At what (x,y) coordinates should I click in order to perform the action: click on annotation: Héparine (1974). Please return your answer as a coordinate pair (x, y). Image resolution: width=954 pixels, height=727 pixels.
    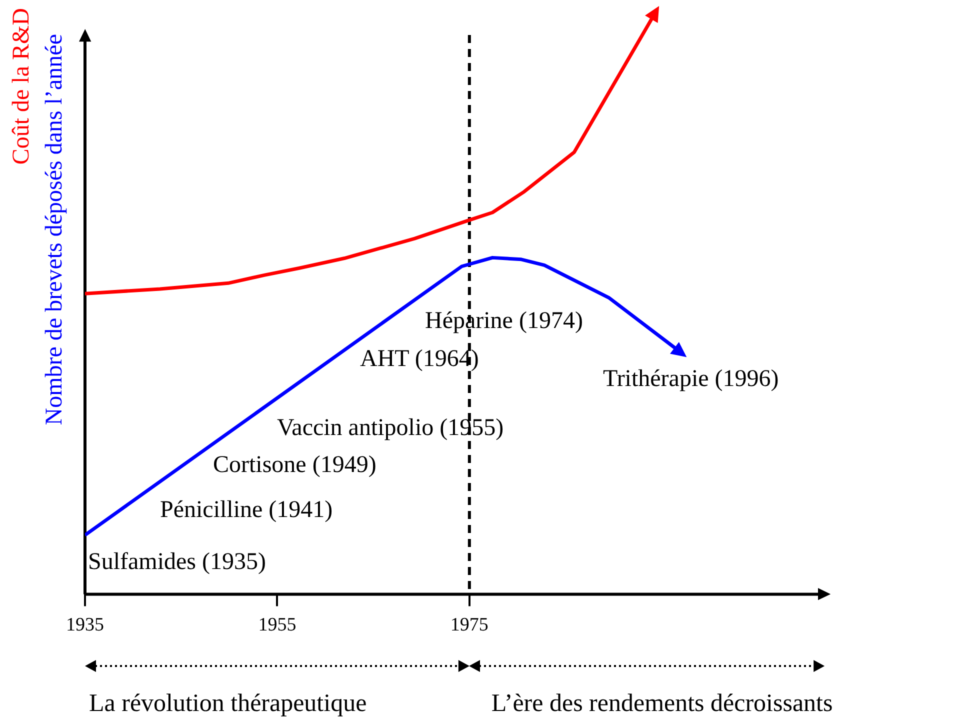
    Looking at the image, I should click on (504, 321).